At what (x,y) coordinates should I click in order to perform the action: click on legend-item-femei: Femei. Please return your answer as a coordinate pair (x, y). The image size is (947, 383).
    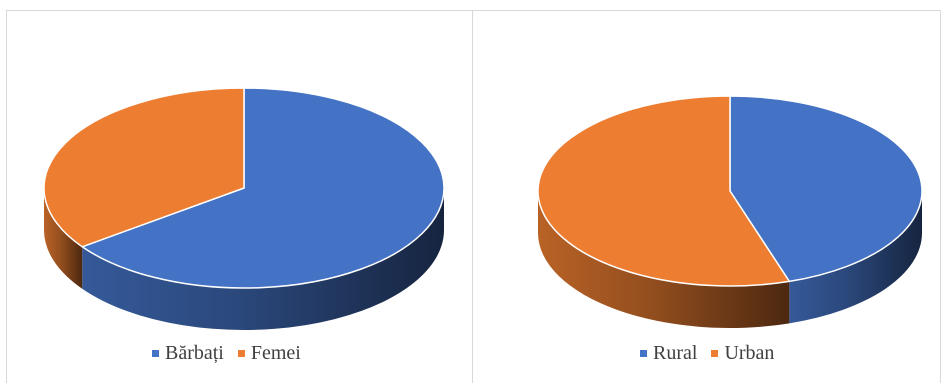
    Looking at the image, I should click on (269, 353).